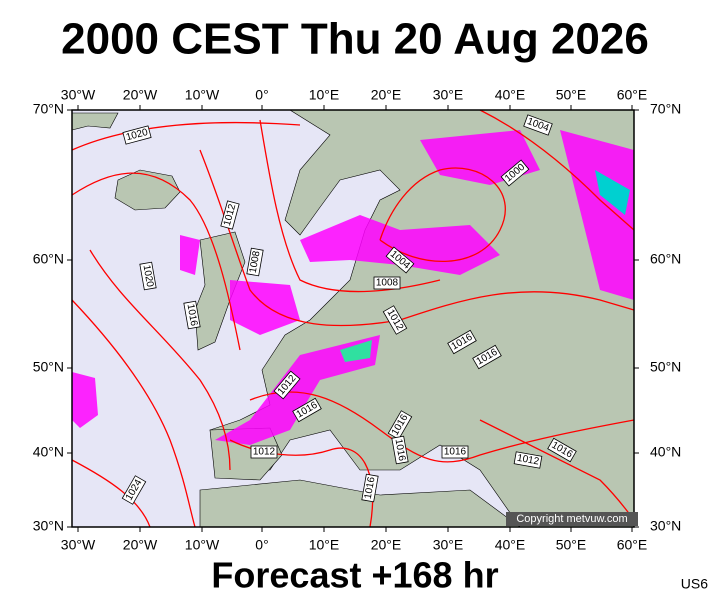 Image resolution: width=711 pixels, height=600 pixels. I want to click on copyright: Copyright metvuw.com, so click(571, 519).